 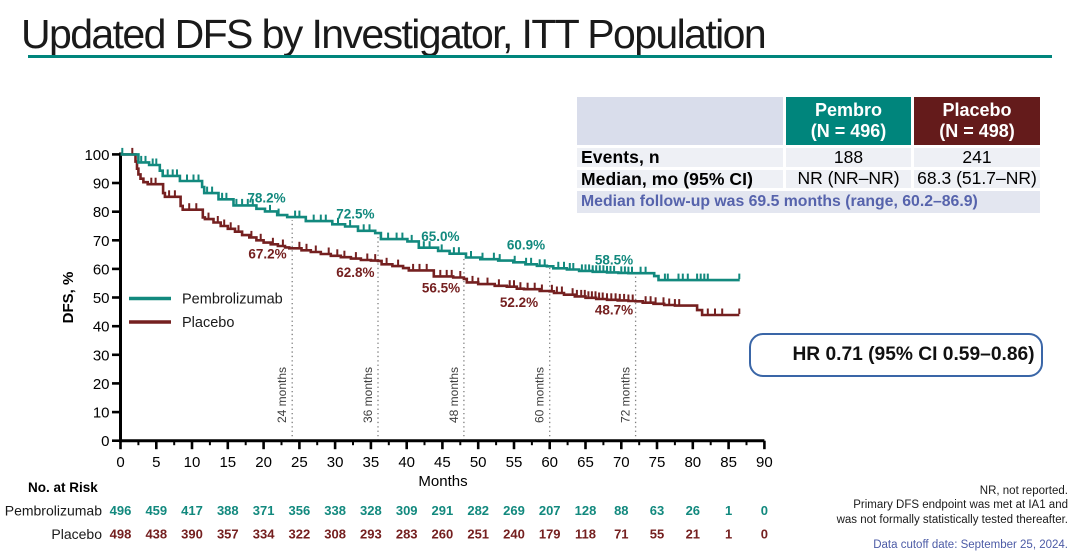 I want to click on svg-text: 291, so click(x=443, y=510).